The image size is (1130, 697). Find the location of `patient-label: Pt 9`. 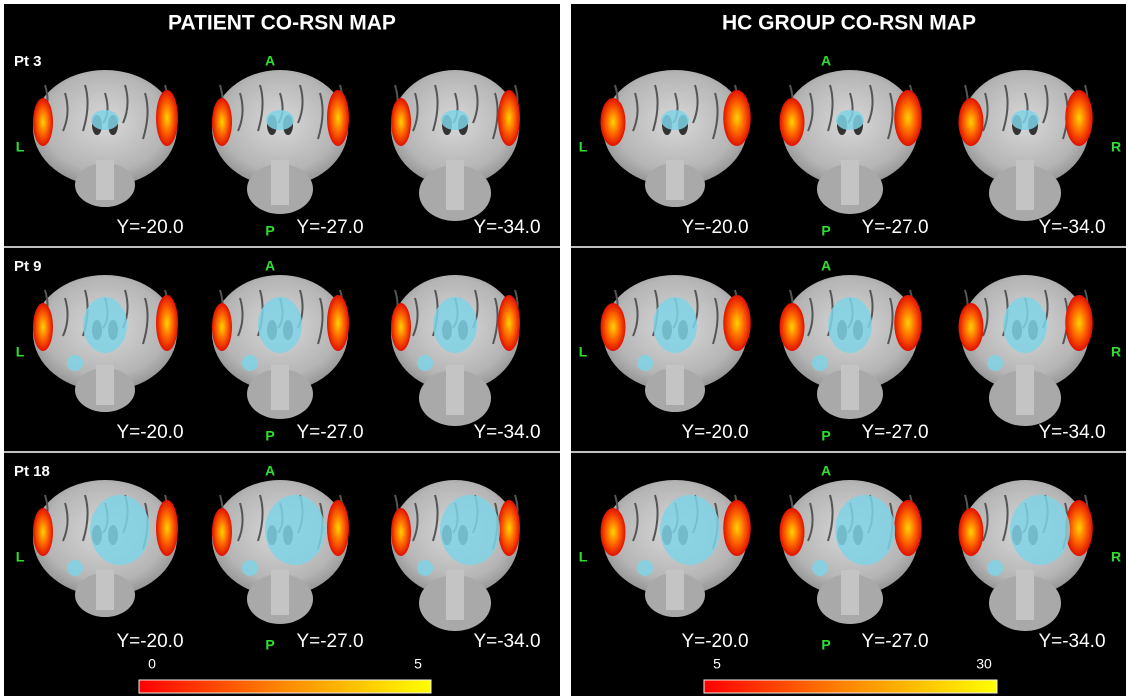

patient-label: Pt 9 is located at coordinates (28, 266).